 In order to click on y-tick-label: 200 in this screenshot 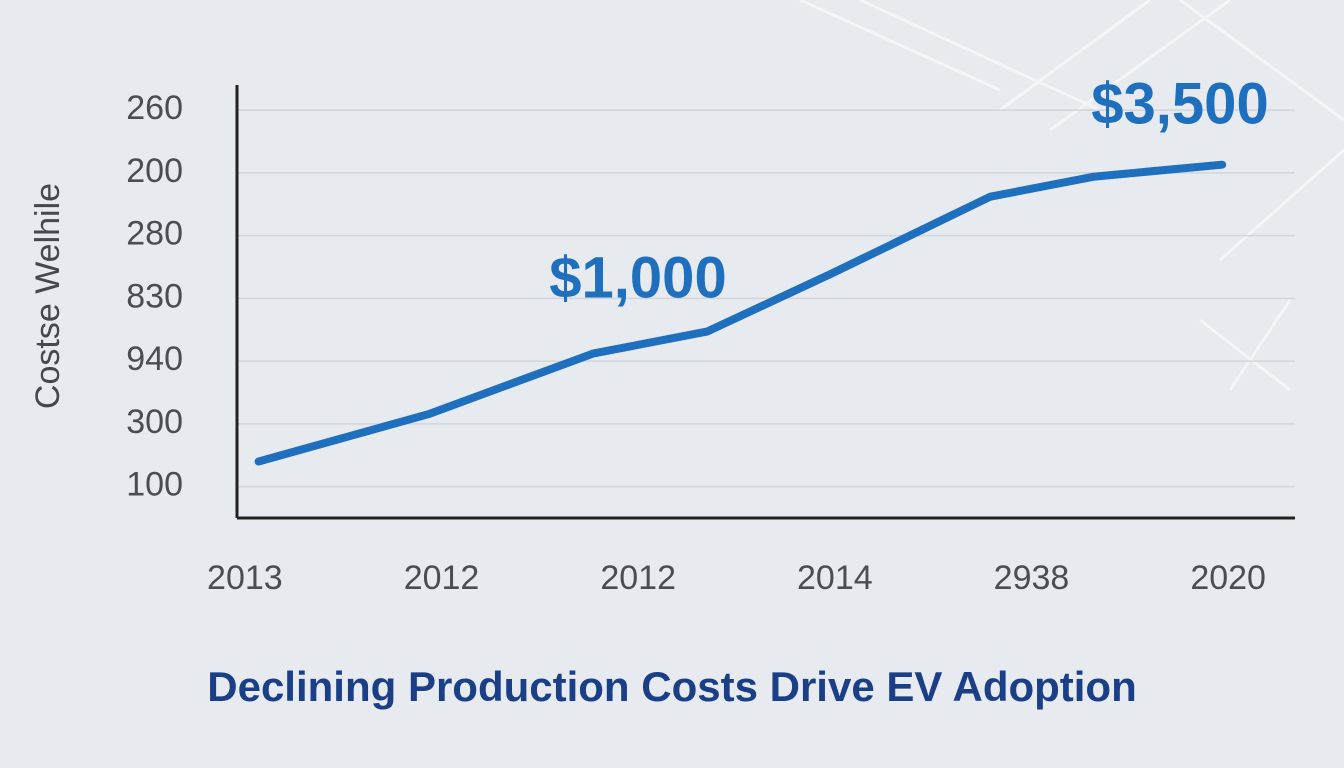, I will do `click(154, 171)`.